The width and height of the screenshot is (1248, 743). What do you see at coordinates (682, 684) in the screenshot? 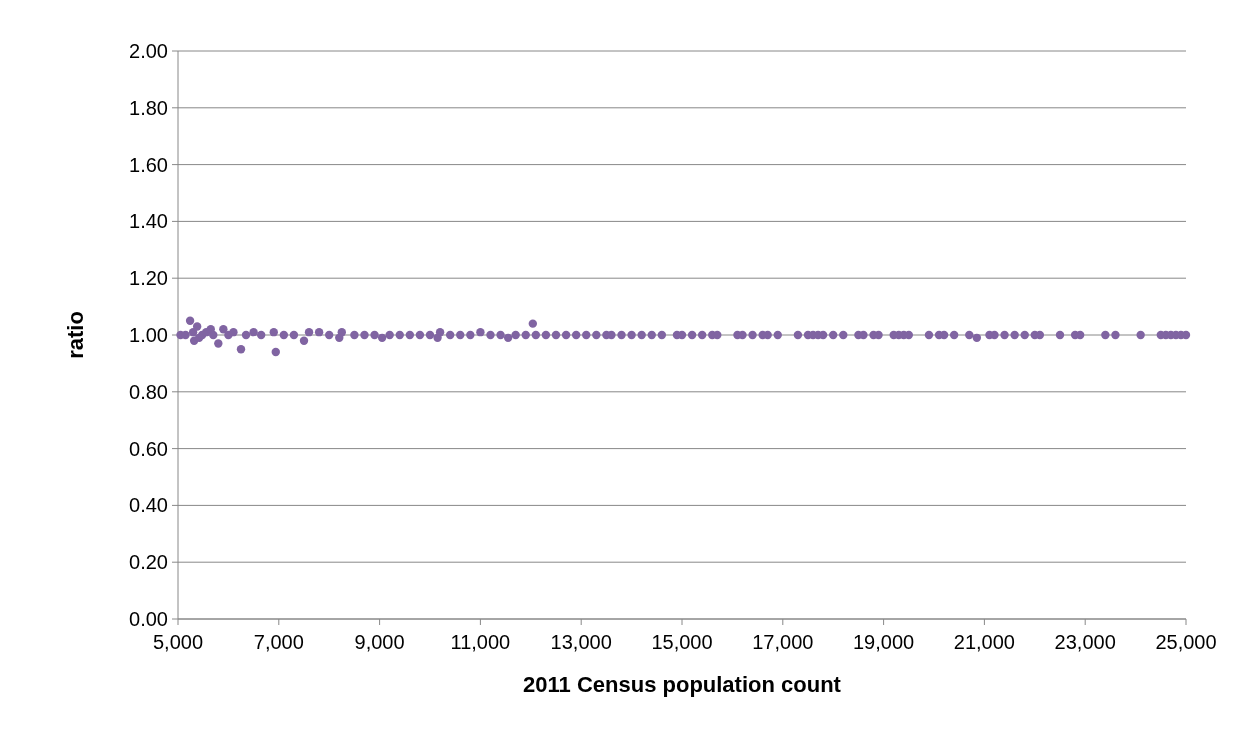
I see `x-axis-title: 2011 Census population count` at bounding box center [682, 684].